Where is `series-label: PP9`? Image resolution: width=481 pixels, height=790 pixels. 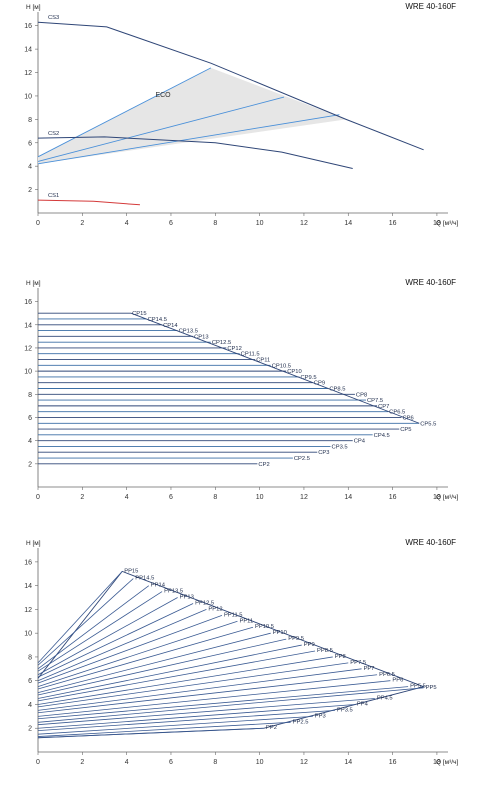
series-label: PP9 is located at coordinates (309, 645).